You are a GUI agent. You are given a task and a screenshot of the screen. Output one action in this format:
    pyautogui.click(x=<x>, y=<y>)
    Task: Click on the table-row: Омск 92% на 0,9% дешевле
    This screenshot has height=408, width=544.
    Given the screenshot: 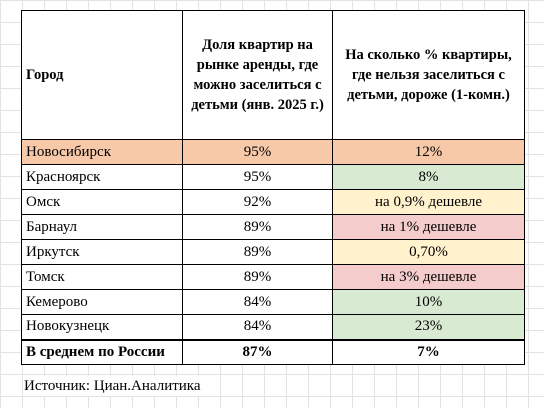 What is the action you would take?
    pyautogui.click(x=273, y=202)
    